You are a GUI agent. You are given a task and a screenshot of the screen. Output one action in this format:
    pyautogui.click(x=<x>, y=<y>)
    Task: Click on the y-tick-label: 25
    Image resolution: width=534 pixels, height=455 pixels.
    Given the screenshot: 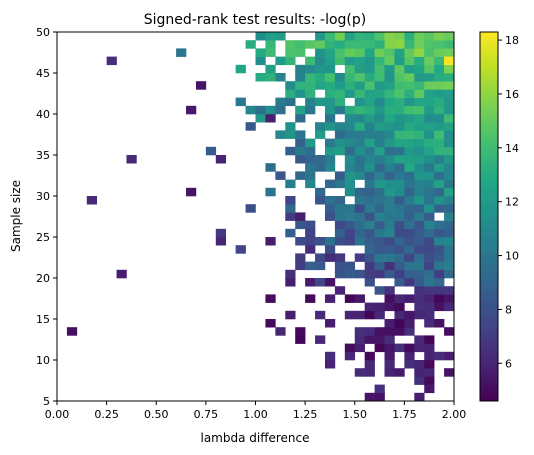 What is the action you would take?
    pyautogui.click(x=43, y=237)
    